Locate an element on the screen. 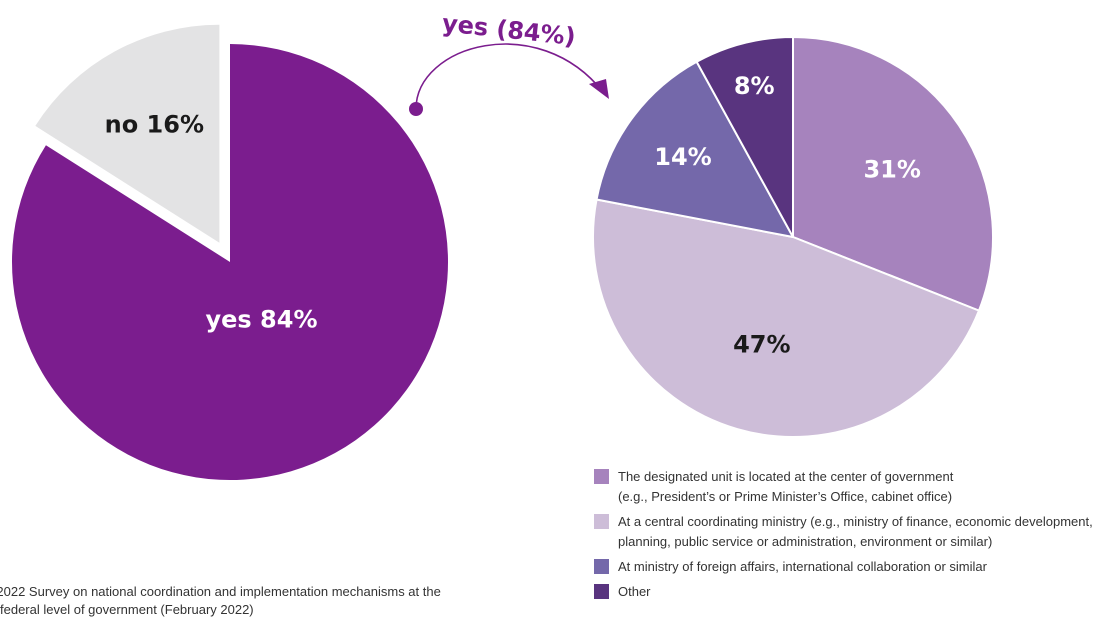 This screenshot has width=1097, height=619. pie-slice-label: 47% is located at coordinates (761, 345).